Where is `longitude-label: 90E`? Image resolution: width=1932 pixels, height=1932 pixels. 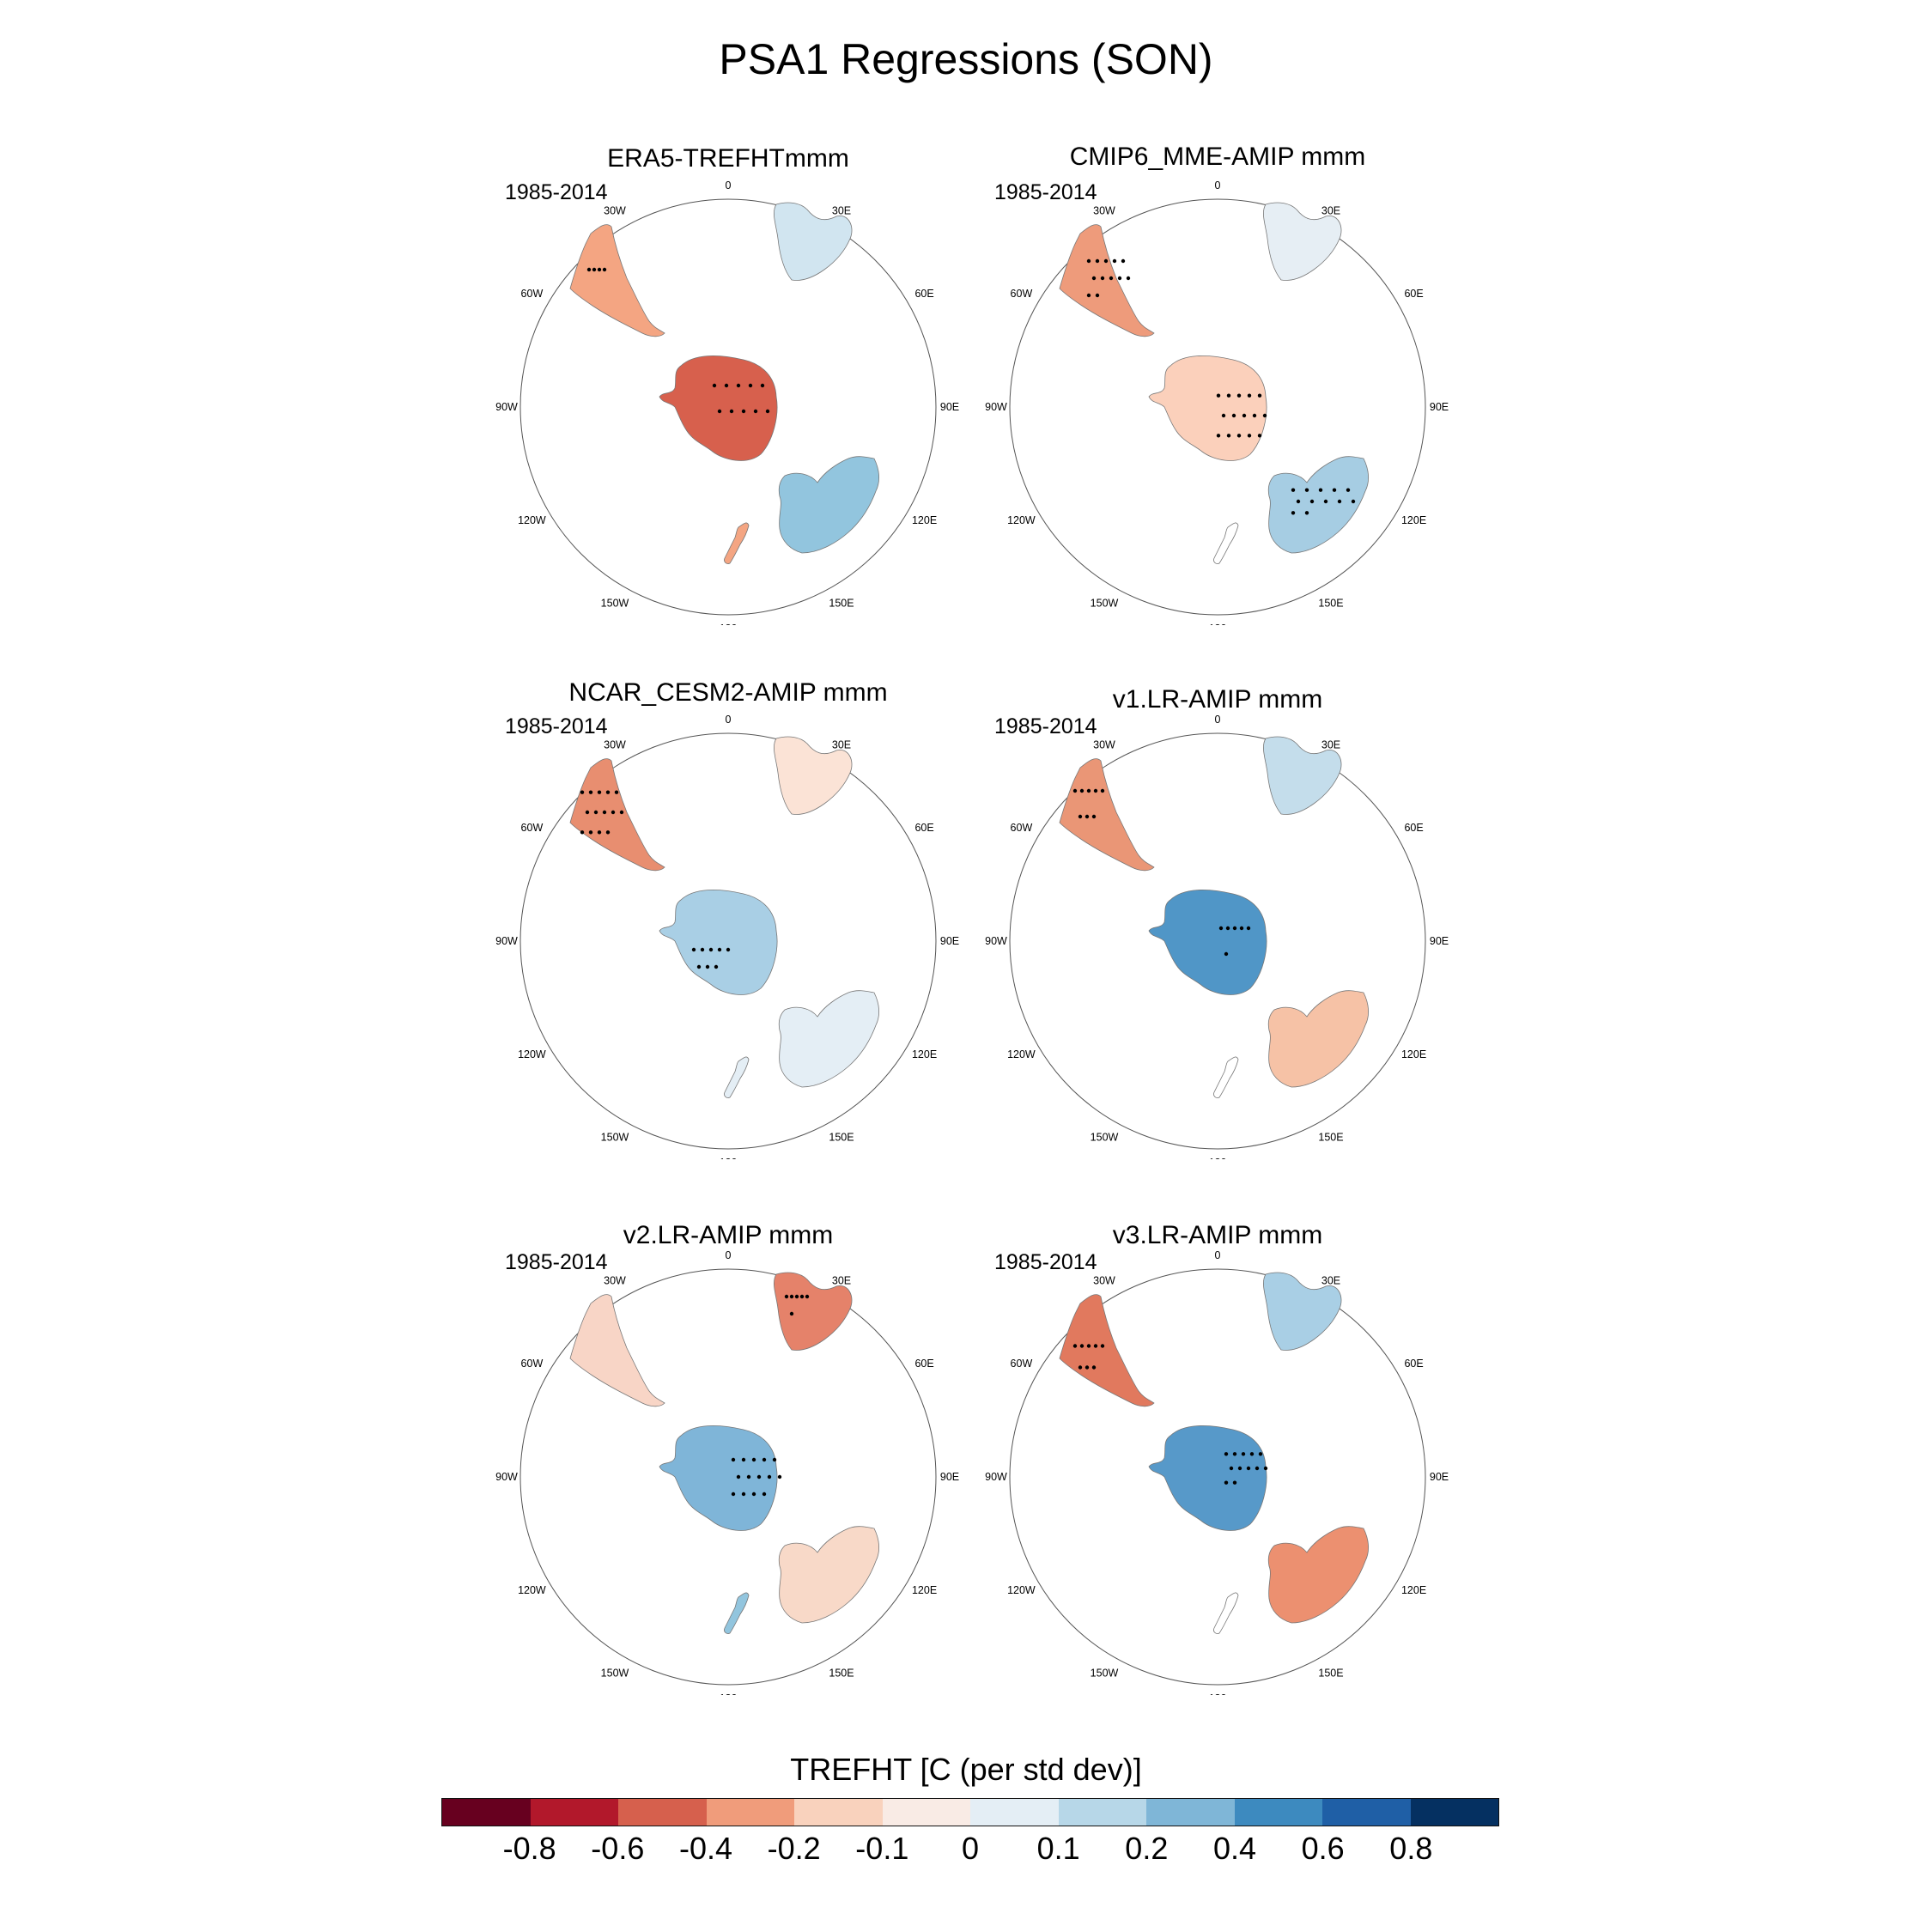
longitude-label: 90E is located at coordinates (1440, 1477).